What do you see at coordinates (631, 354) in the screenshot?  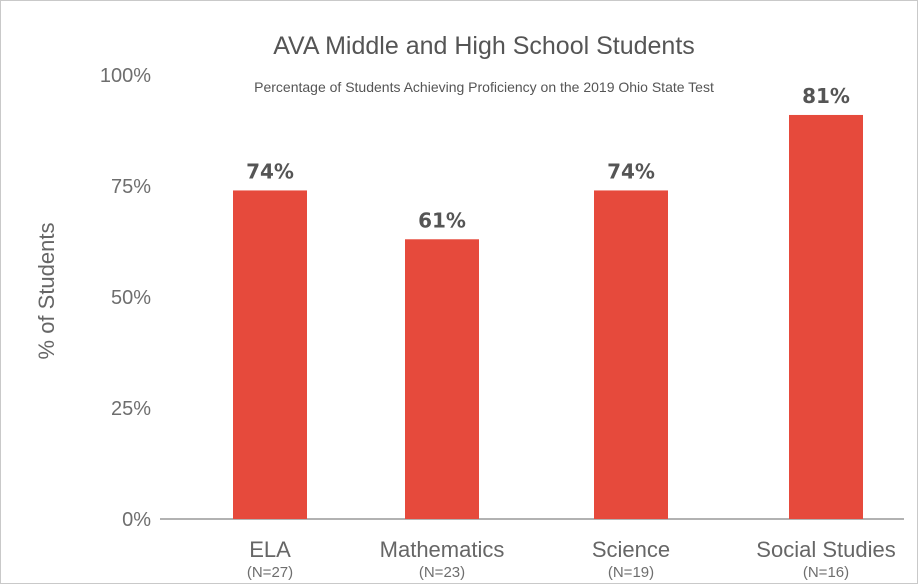 I see `bar-science` at bounding box center [631, 354].